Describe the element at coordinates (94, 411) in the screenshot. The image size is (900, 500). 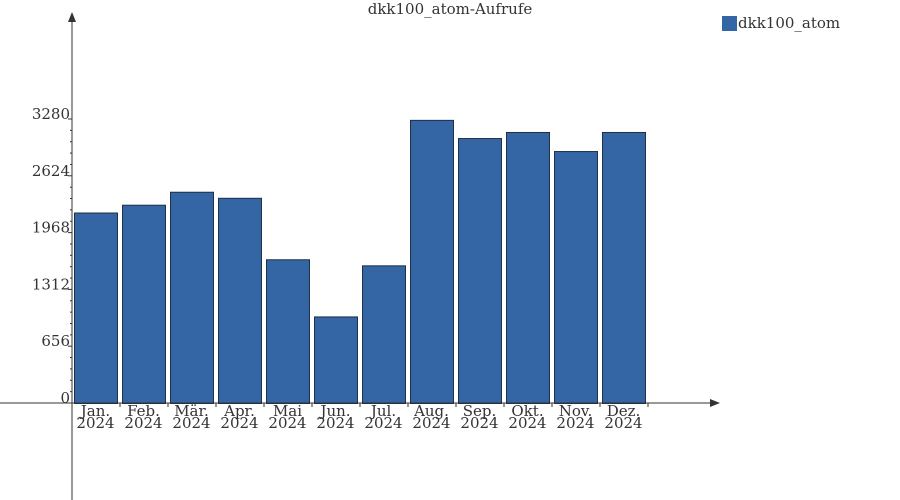
I see `x-tick-label-month: Jan.` at that location.